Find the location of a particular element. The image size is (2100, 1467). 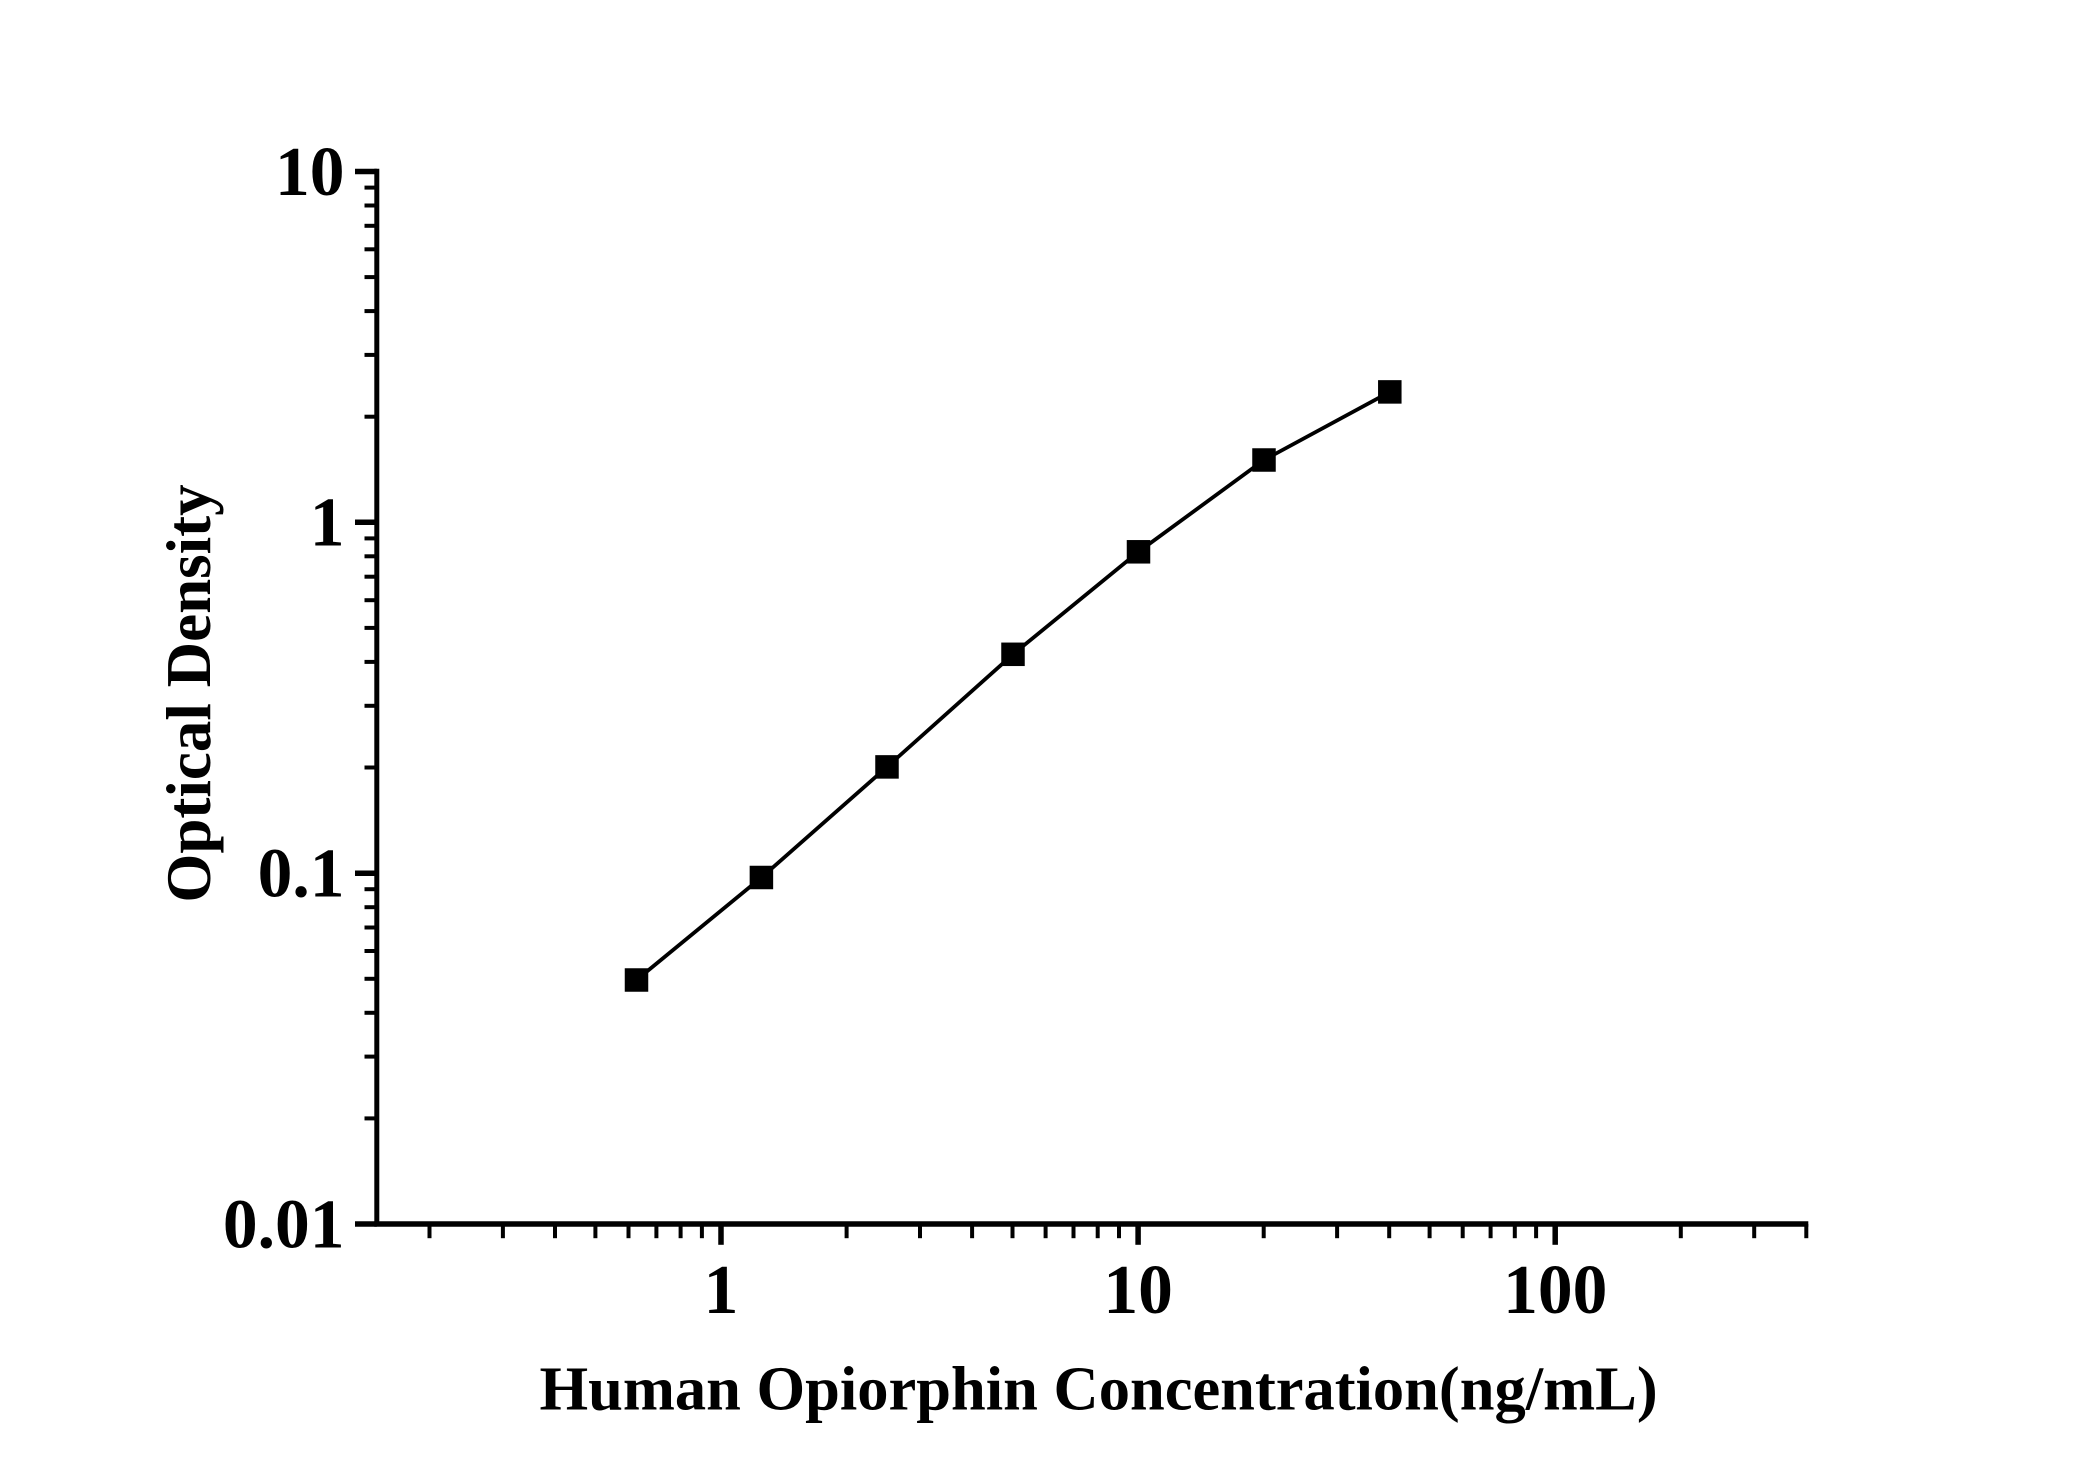

svg-text: 100 is located at coordinates (1555, 1290).